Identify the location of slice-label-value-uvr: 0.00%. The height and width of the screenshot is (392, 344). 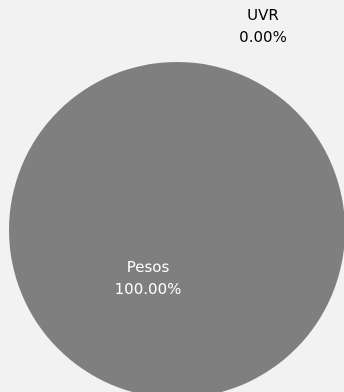
(263, 37).